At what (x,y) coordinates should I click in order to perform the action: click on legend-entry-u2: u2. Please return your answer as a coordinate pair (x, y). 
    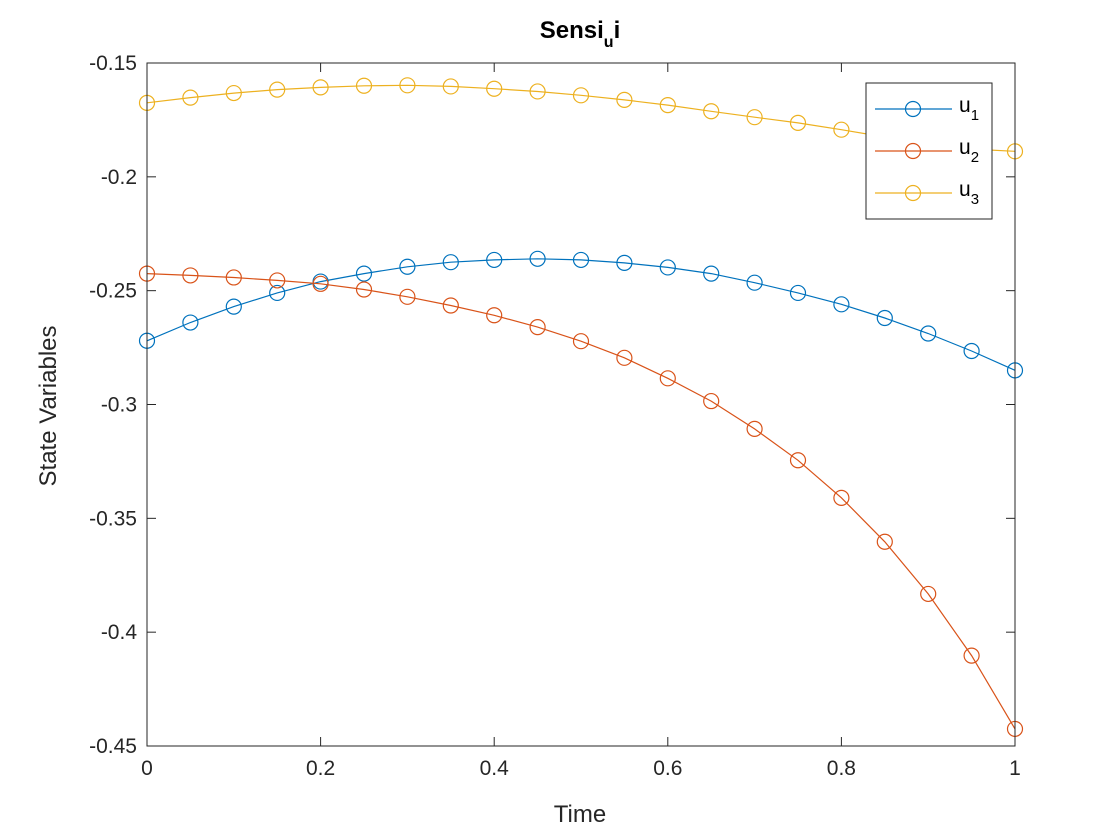
    Looking at the image, I should click on (927, 151).